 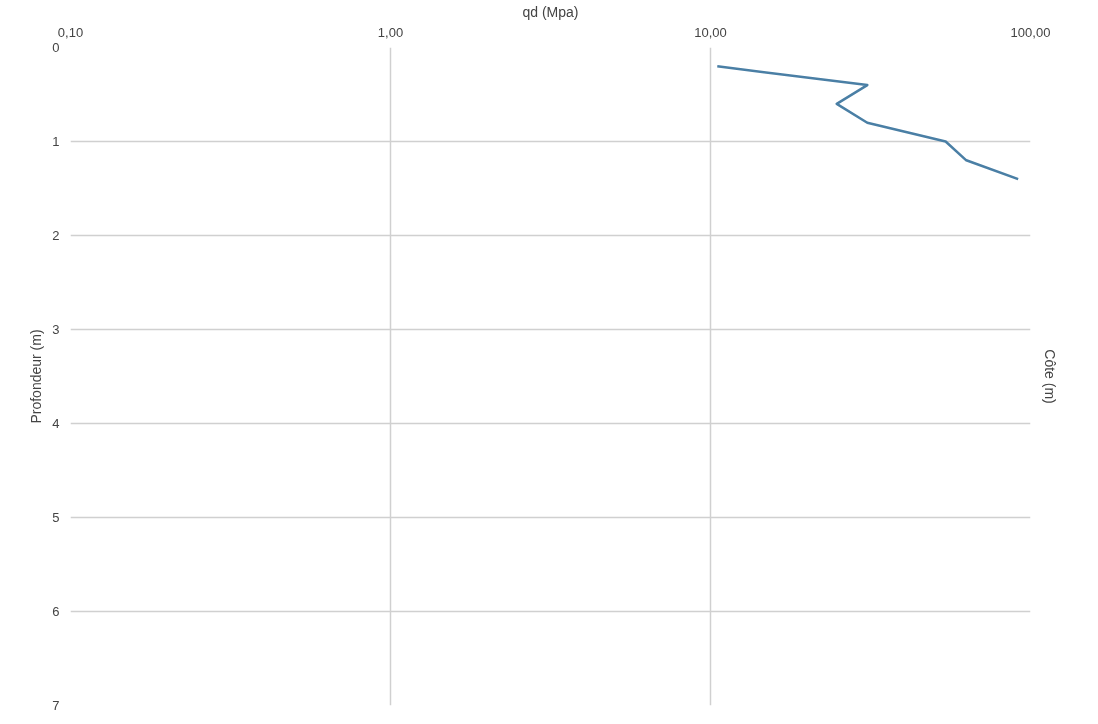 I want to click on y-tick-label: 6, so click(x=56, y=611).